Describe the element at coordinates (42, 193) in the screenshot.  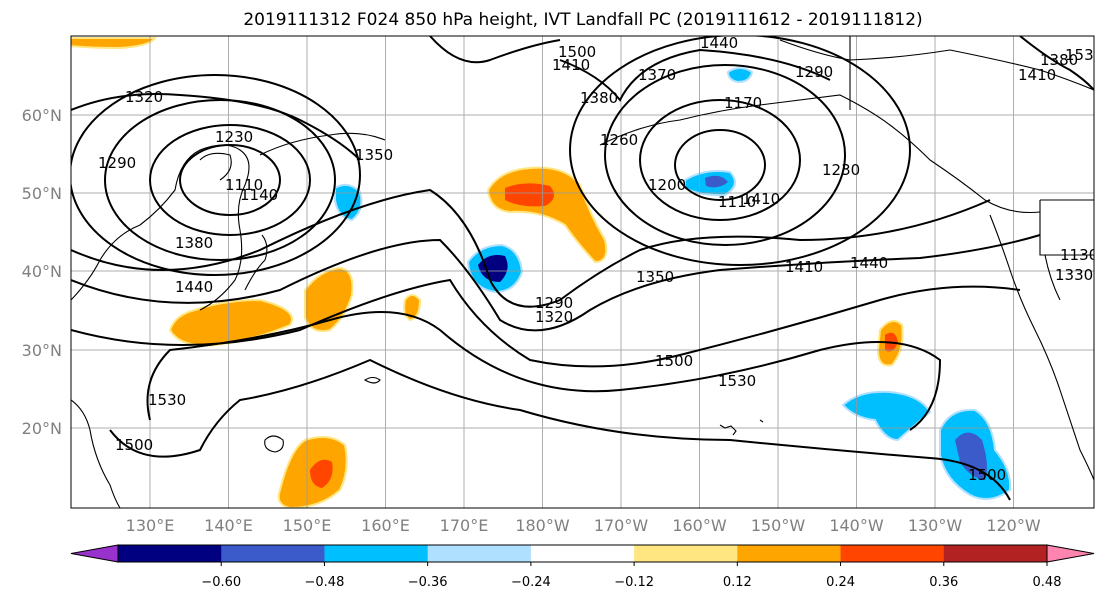
I see `latitude-tick-label: 50°N` at that location.